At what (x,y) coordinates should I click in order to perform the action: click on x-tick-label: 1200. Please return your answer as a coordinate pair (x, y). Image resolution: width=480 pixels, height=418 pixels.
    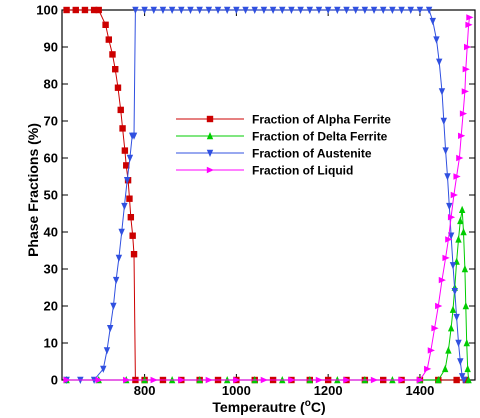
    Looking at the image, I should click on (328, 390).